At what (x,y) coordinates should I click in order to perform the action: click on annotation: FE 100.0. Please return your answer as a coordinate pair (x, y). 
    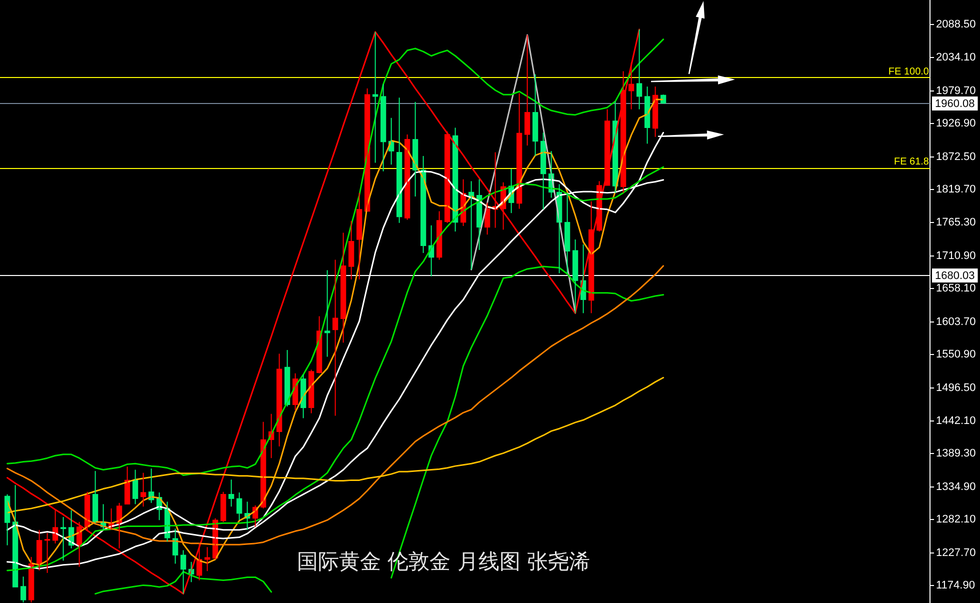
    Looking at the image, I should click on (909, 72).